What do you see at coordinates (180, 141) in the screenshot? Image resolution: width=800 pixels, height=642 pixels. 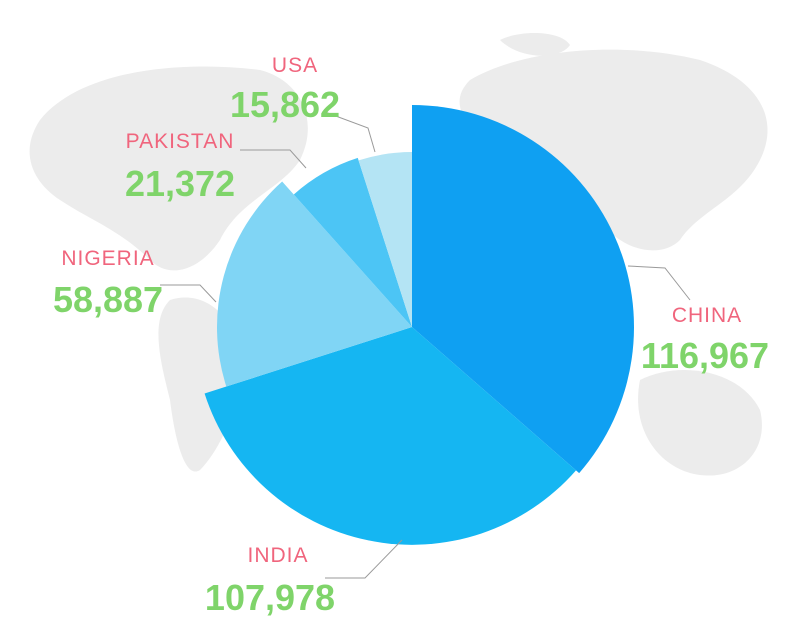 I see `slice-name: PAKISTAN` at bounding box center [180, 141].